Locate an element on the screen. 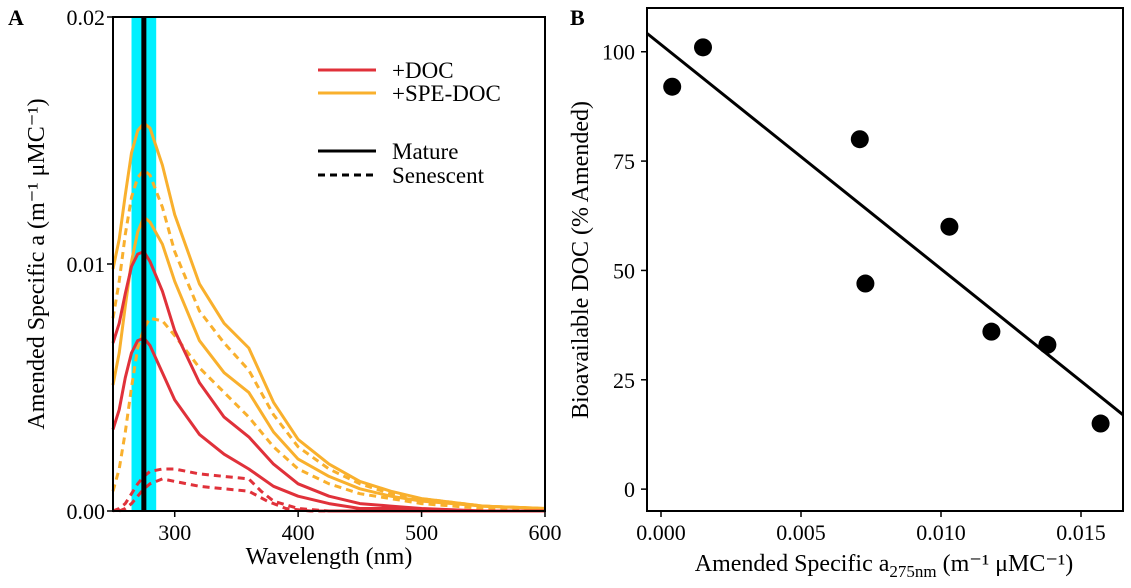  y-tick-label: 100 is located at coordinates (618, 52).